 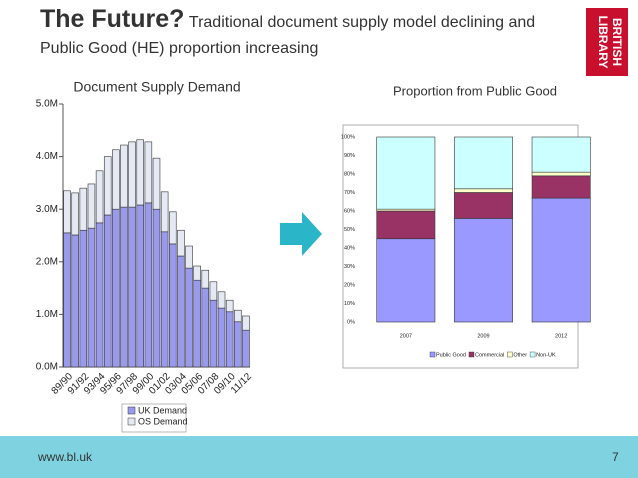 I want to click on y-tick-label: 80%, so click(x=349, y=174).